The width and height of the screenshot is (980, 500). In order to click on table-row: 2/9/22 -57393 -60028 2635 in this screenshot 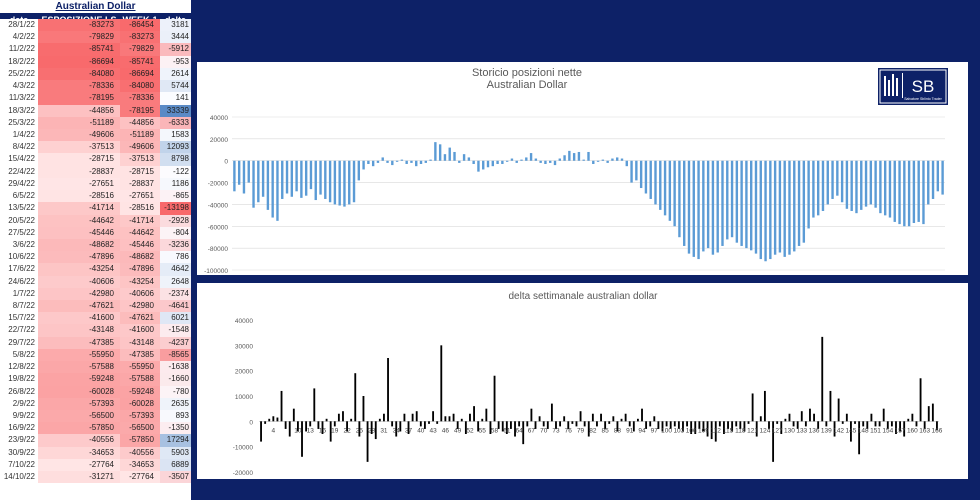, I will do `click(95, 403)`.